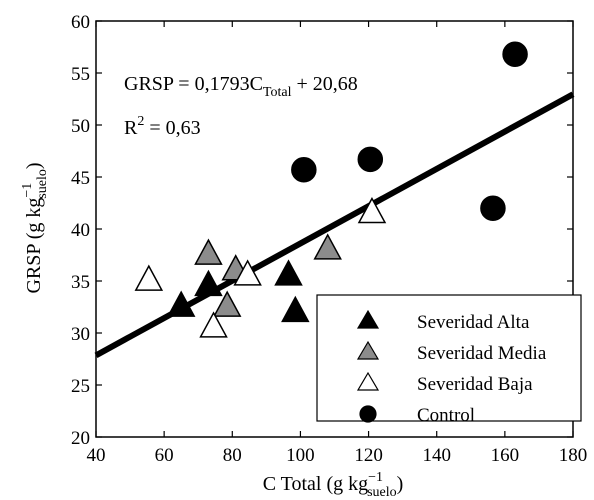 The height and width of the screenshot is (500, 594). Describe the element at coordinates (446, 415) in the screenshot. I see `legend-label: Control` at that location.